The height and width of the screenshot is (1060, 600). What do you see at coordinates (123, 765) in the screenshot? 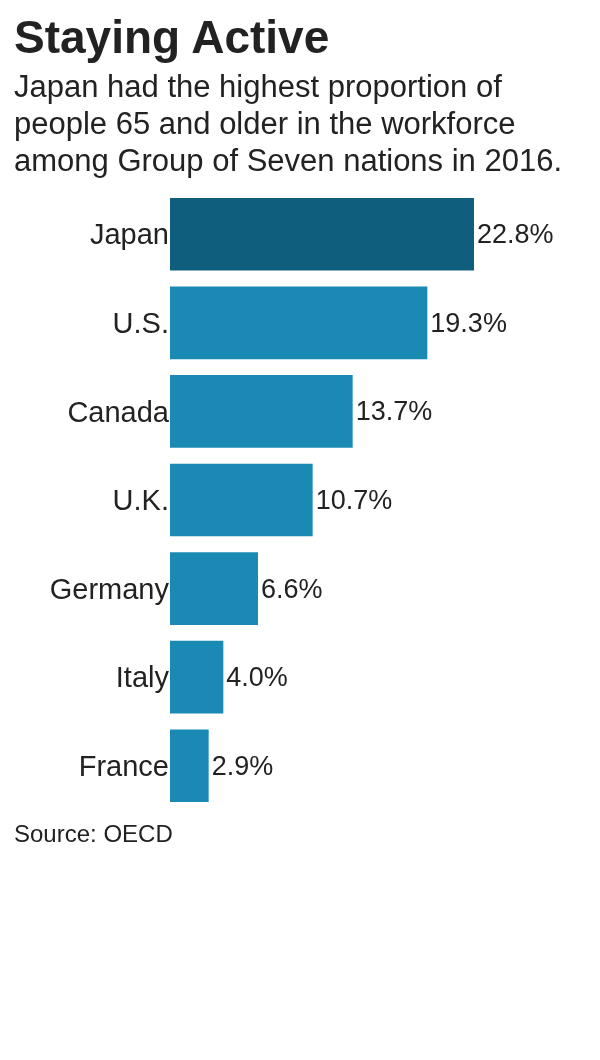
I see `y-tick-label: France` at bounding box center [123, 765].